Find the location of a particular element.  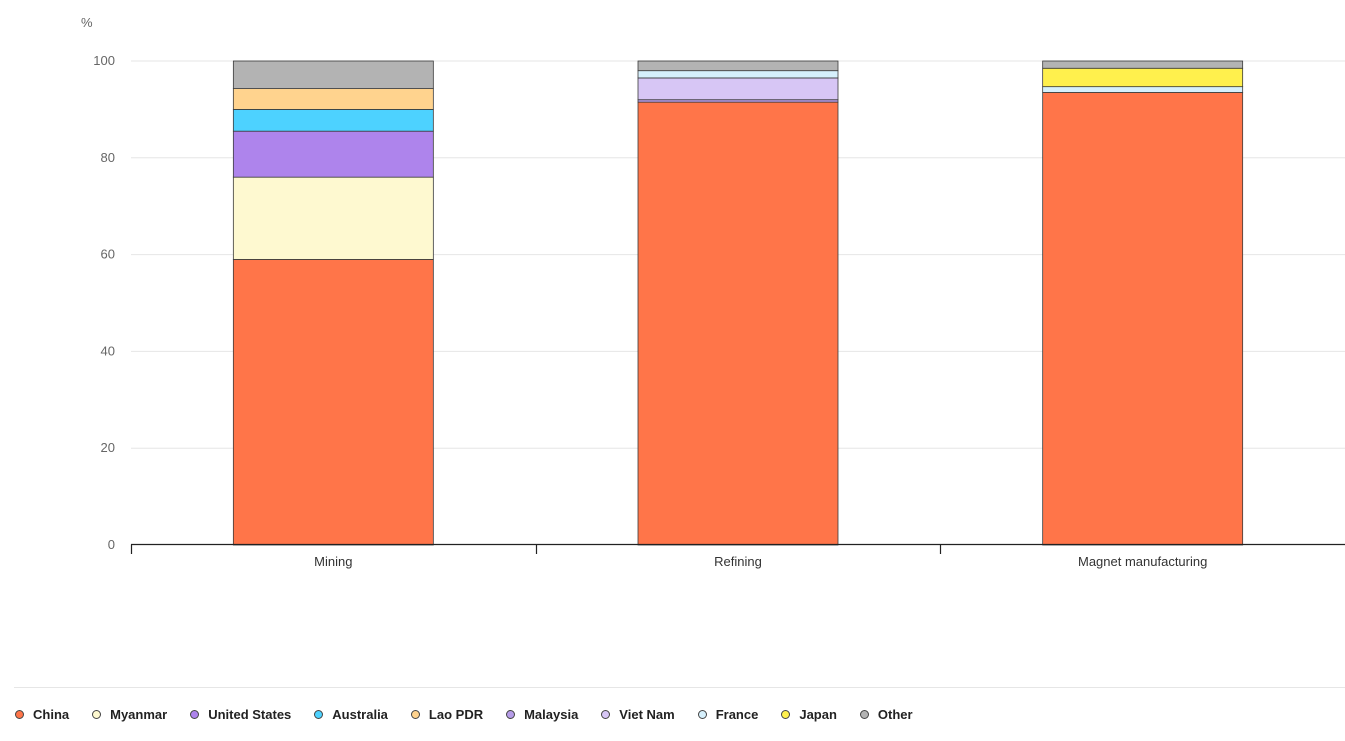

bar-segment-magnet-manufacturing-china is located at coordinates (1143, 319).